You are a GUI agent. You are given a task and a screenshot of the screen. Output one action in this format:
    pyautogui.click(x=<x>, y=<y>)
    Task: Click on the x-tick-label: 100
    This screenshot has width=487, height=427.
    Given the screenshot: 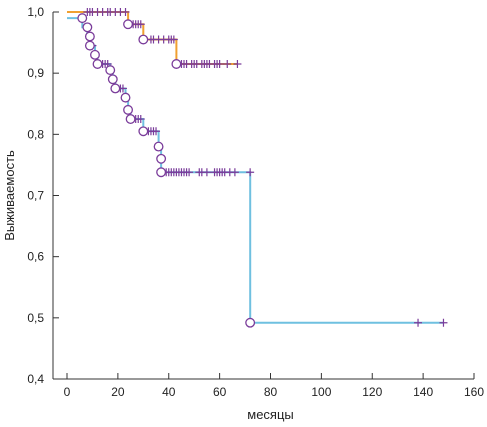 What is the action you would take?
    pyautogui.click(x=321, y=392)
    